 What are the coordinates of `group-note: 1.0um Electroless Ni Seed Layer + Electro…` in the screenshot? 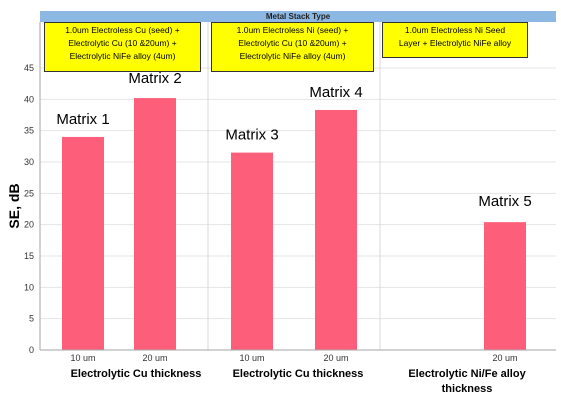 It's located at (455, 40).